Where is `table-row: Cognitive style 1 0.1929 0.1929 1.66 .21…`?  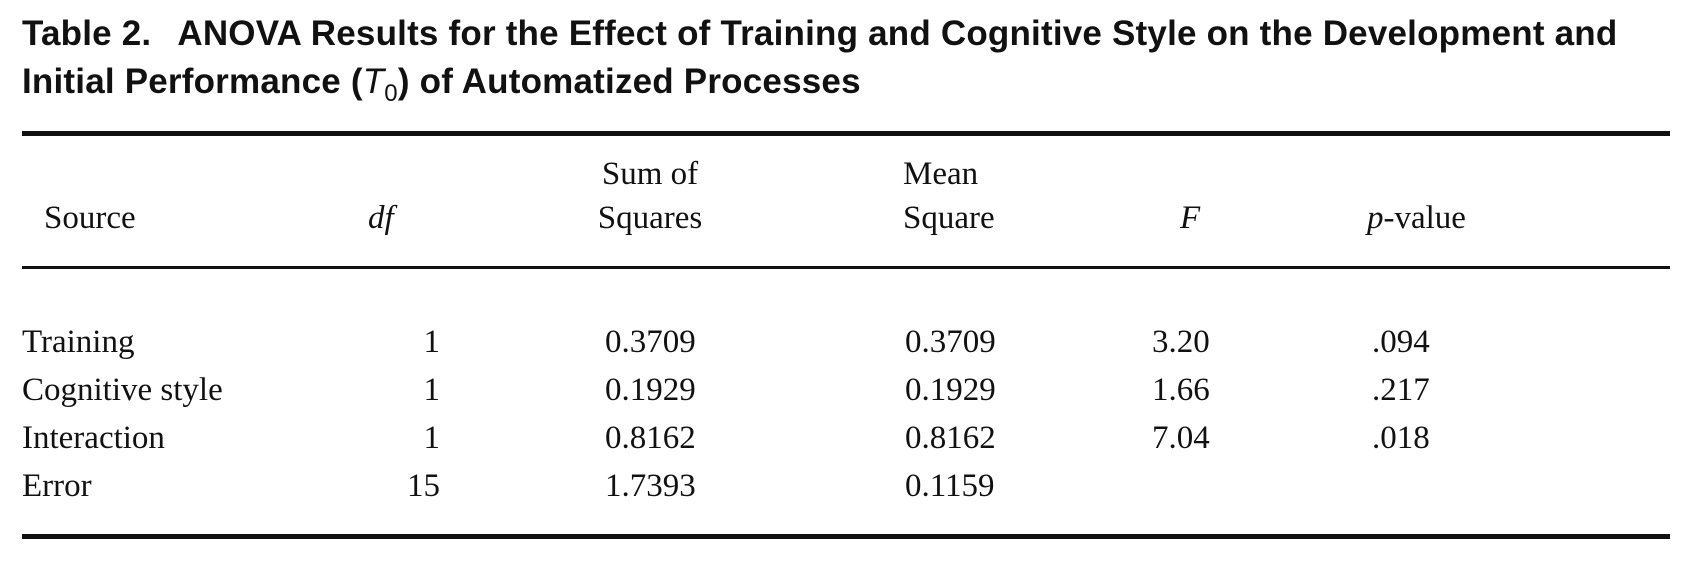 table-row: Cognitive style 1 0.1929 0.1929 1.66 .21… is located at coordinates (847, 390).